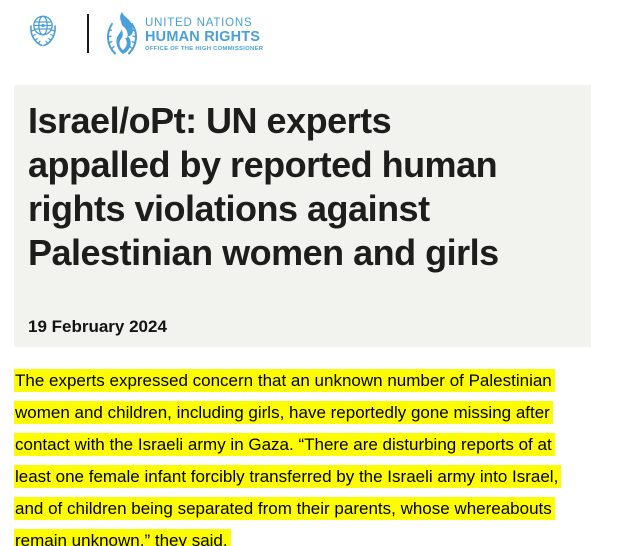 The width and height of the screenshot is (622, 546). I want to click on ohchr-flame-icon, so click(122, 34).